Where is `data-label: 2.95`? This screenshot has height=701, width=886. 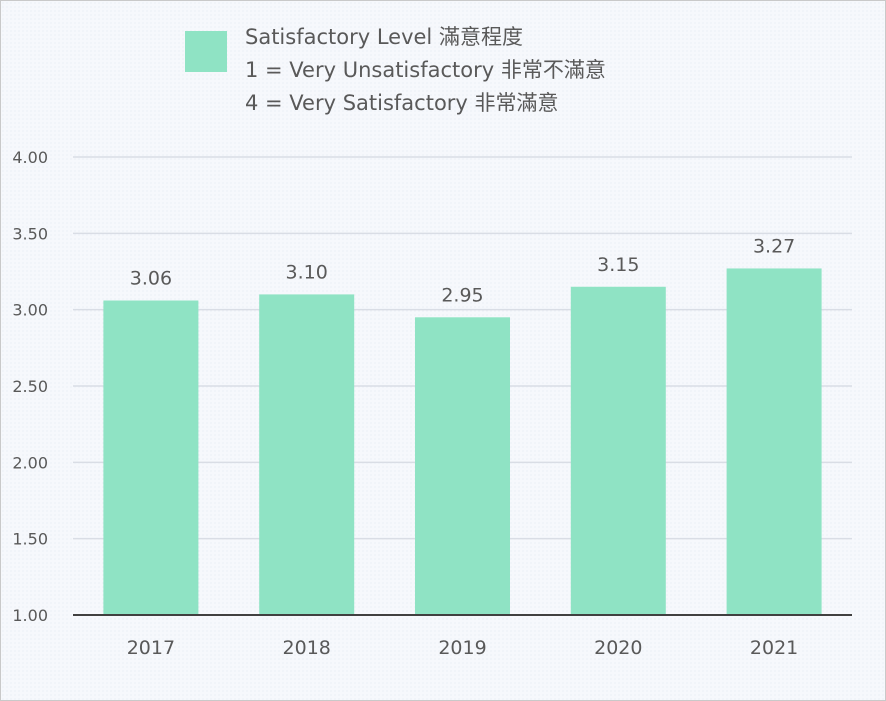
data-label: 2.95 is located at coordinates (462, 295).